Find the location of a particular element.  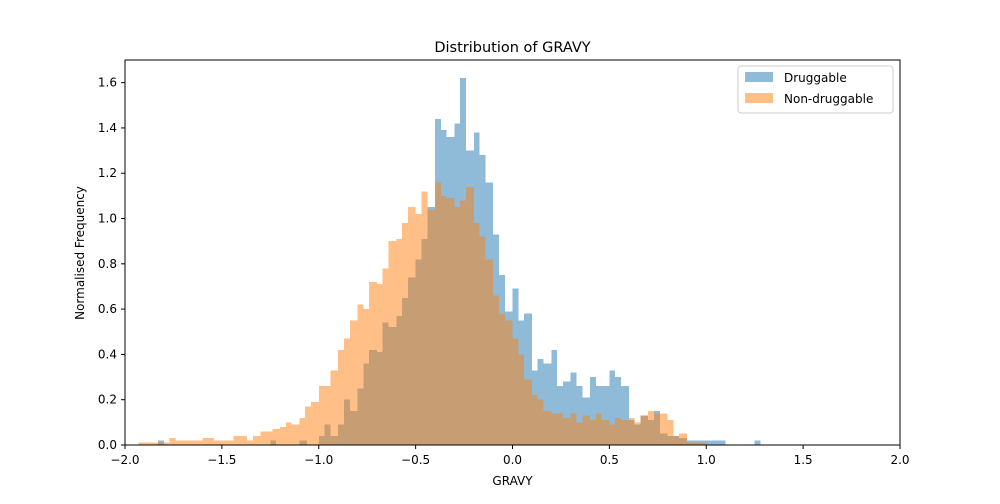

y-tick-label: 0.2 is located at coordinates (107, 400).